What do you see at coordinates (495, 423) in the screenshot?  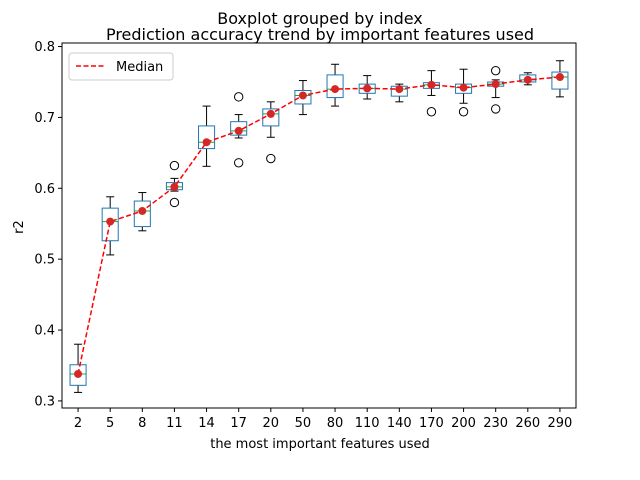 I see `x-tick-label: 230` at bounding box center [495, 423].